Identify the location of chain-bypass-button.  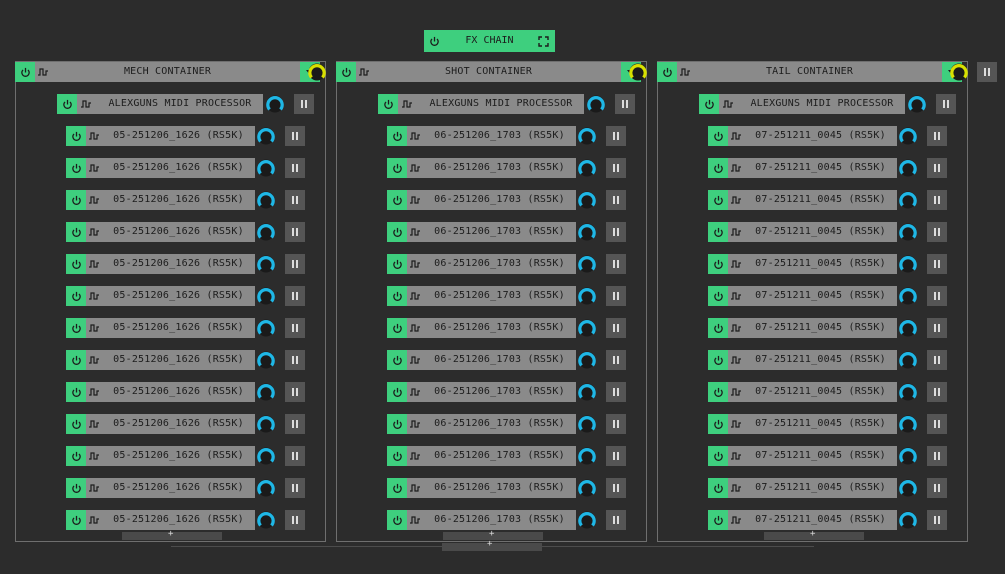
(987, 72).